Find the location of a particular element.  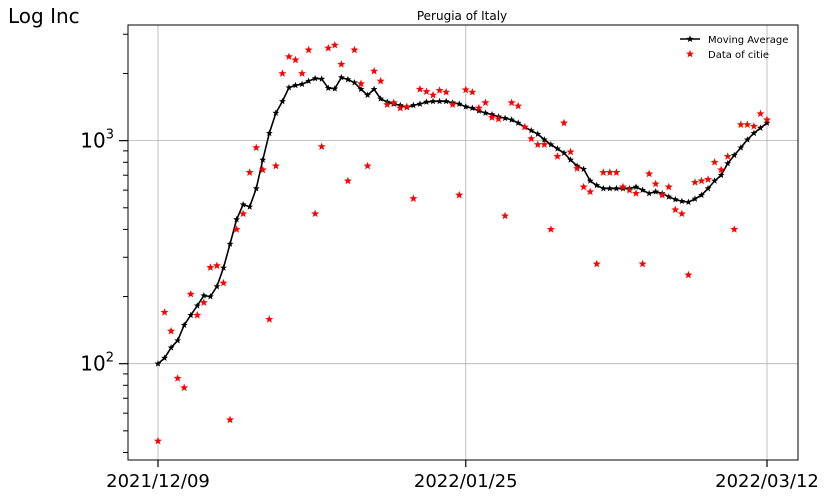

x-tick-label: 2022/01/25 is located at coordinates (466, 481).